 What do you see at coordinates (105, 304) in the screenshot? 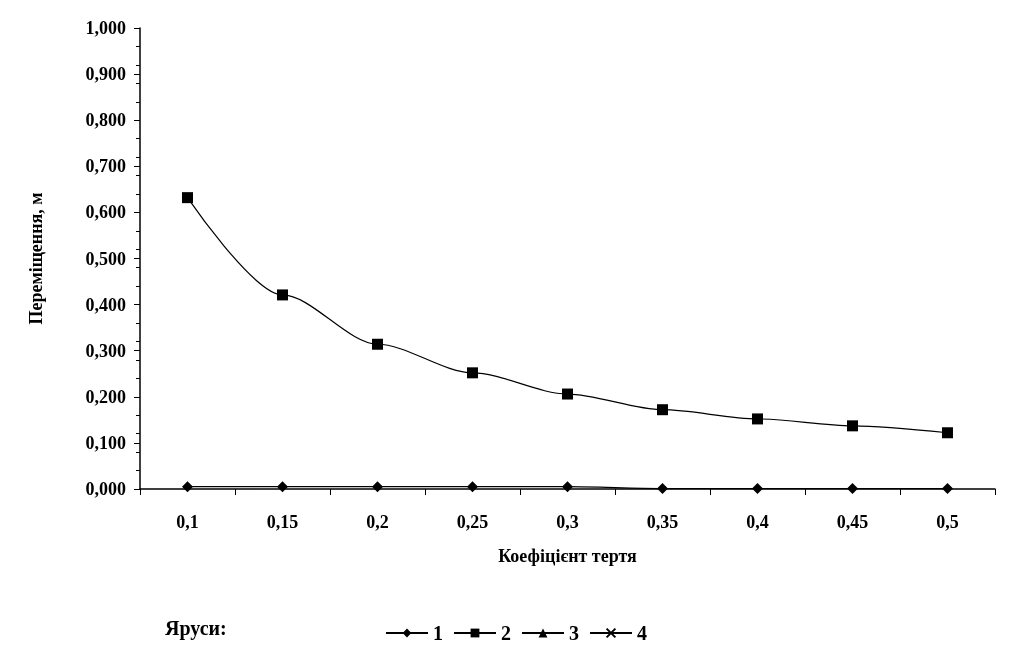
I see `y-tick-label: 0,400` at bounding box center [105, 304].